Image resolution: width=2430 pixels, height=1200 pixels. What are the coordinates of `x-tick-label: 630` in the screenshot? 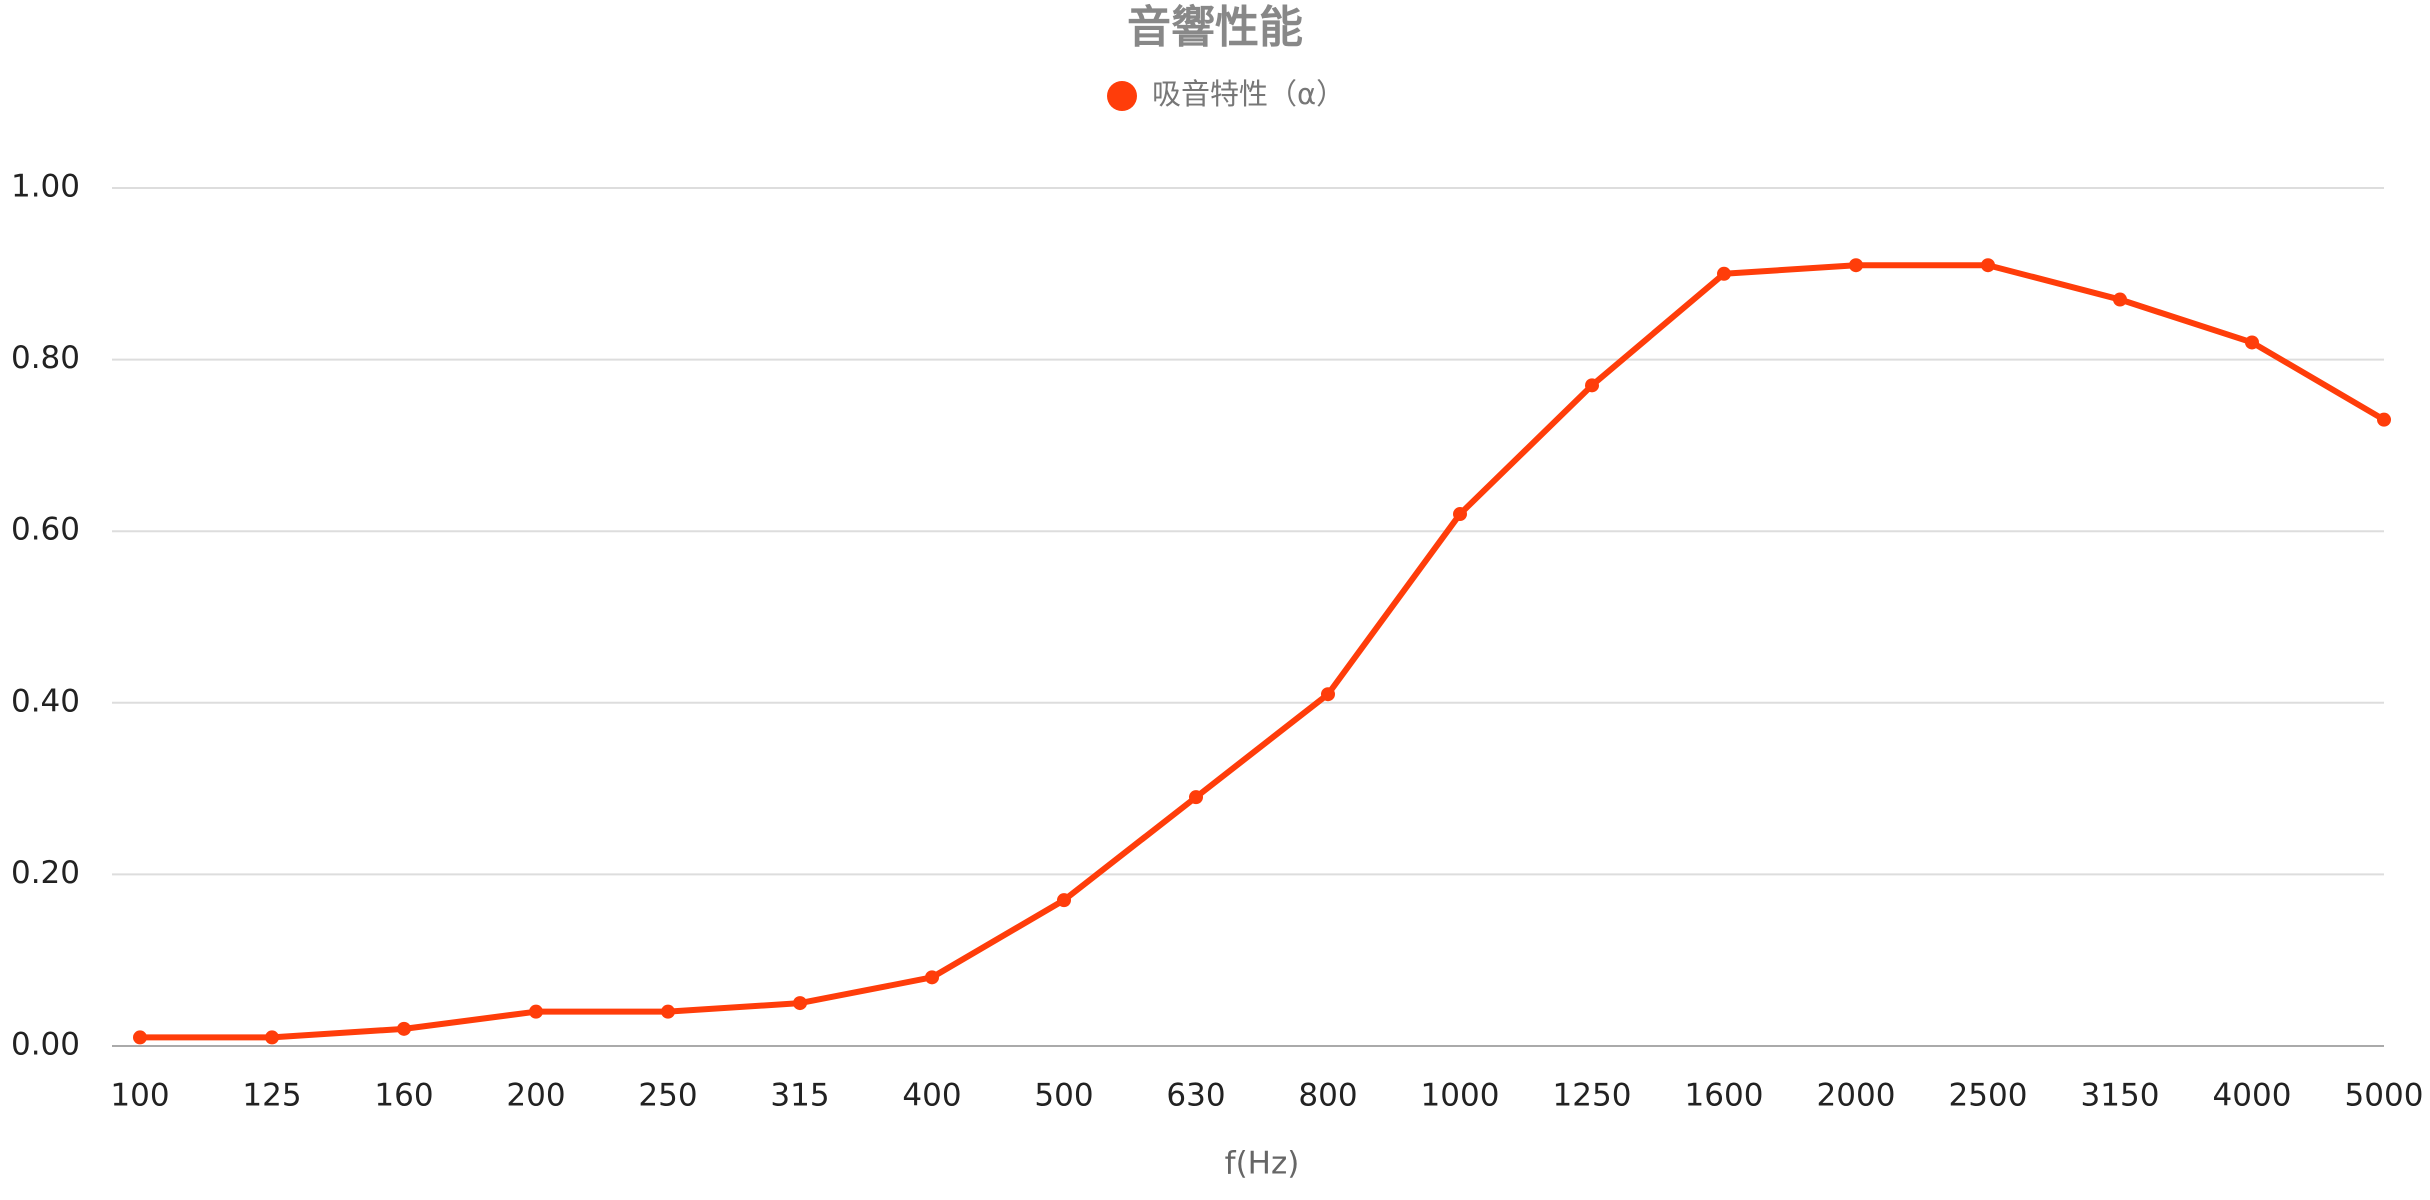 It's located at (1195, 1096).